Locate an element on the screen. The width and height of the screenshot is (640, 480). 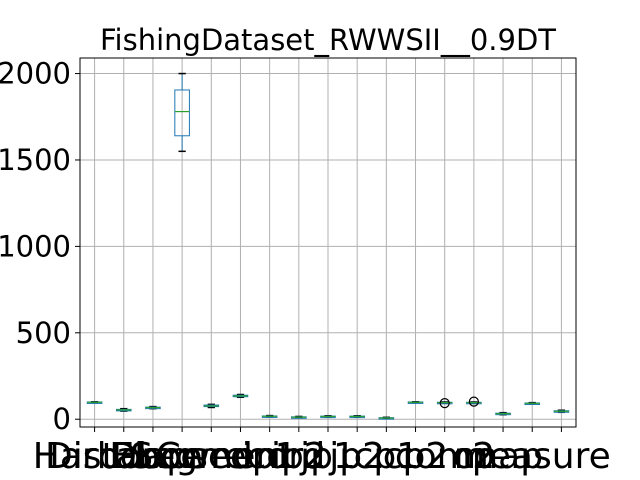
y-tick-label: 1000 is located at coordinates (35, 246).